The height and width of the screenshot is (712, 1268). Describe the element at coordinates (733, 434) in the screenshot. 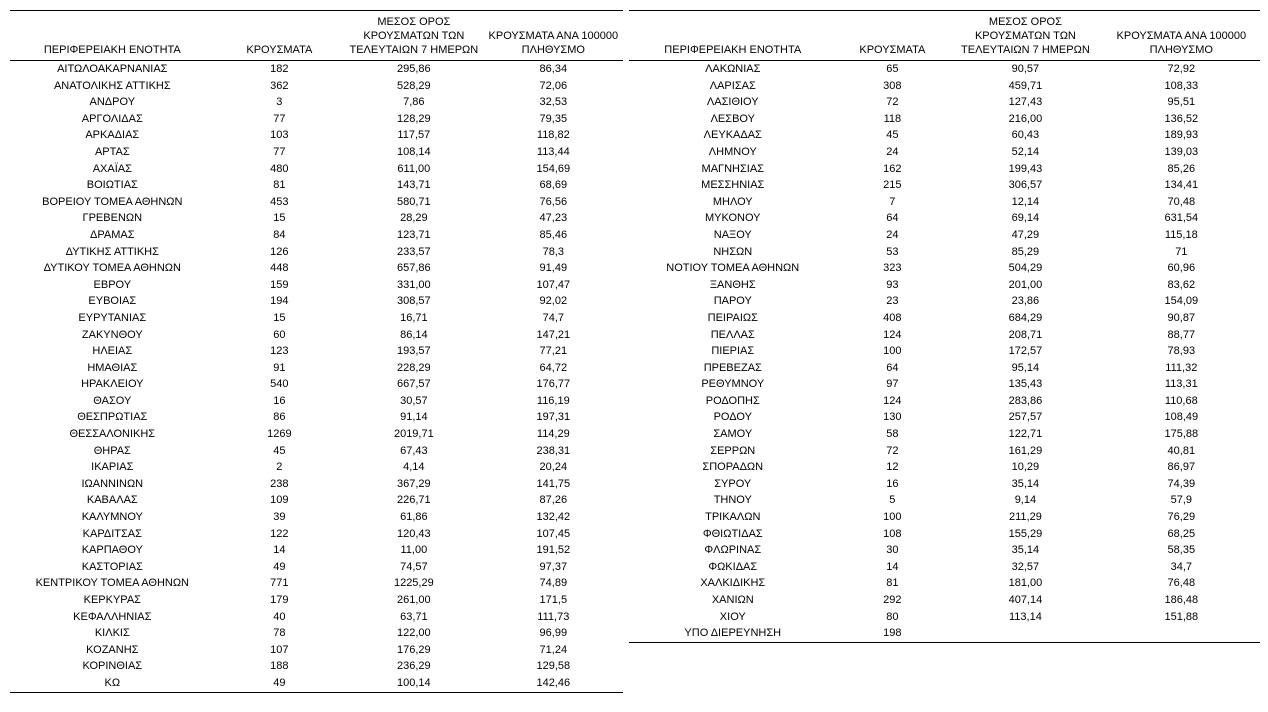

I see `region-cell: ΣΑΜΟΥ` at that location.